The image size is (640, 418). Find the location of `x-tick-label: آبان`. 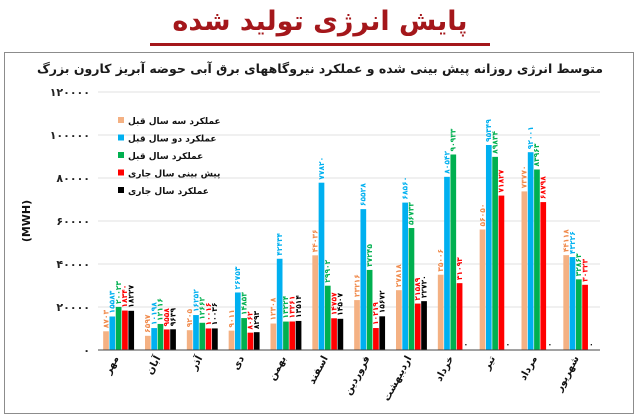

x-tick-label: آبان is located at coordinates (153, 365).